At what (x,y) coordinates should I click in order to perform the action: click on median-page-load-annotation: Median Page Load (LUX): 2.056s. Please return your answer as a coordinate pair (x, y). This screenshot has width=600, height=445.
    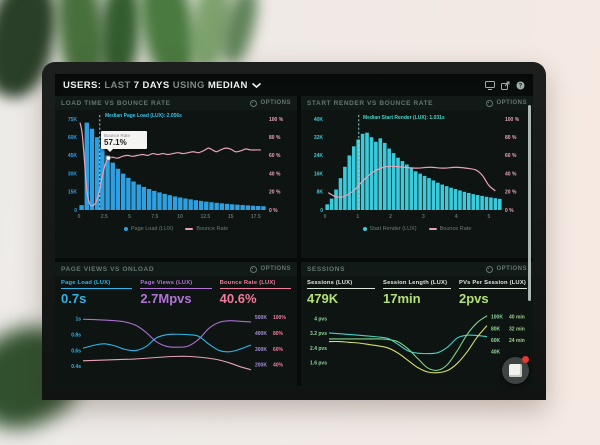
    Looking at the image, I should click on (143, 116).